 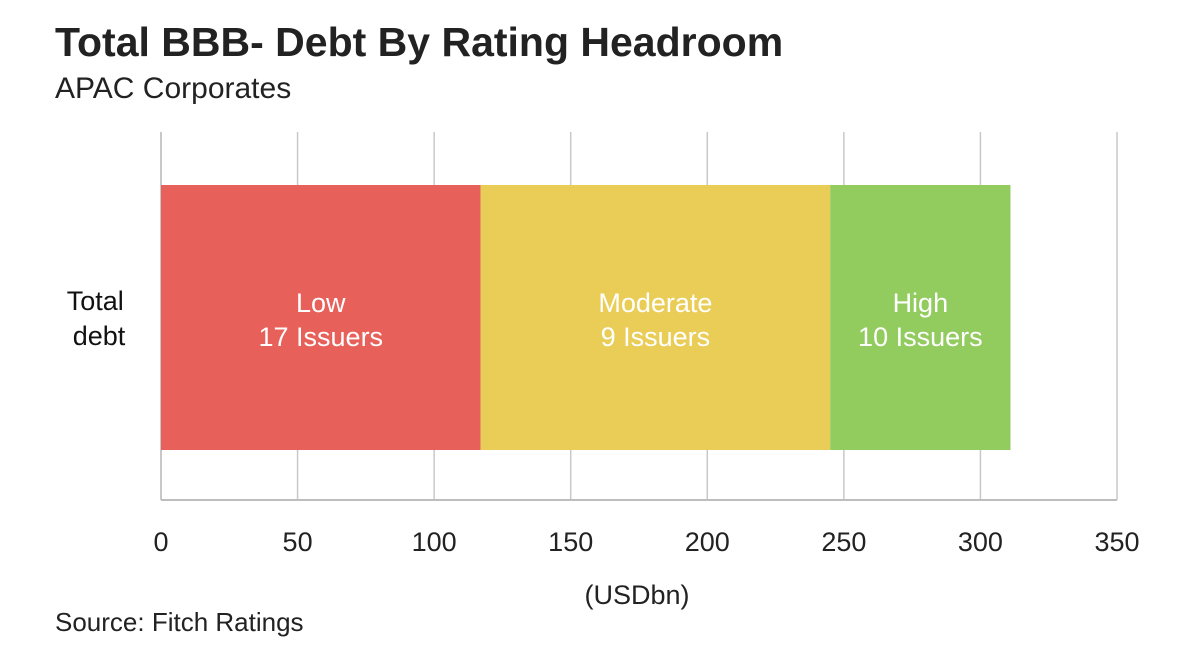 I want to click on x-tick-labels: 0 50 100 150 200 250 300 350, so click(x=646, y=542).